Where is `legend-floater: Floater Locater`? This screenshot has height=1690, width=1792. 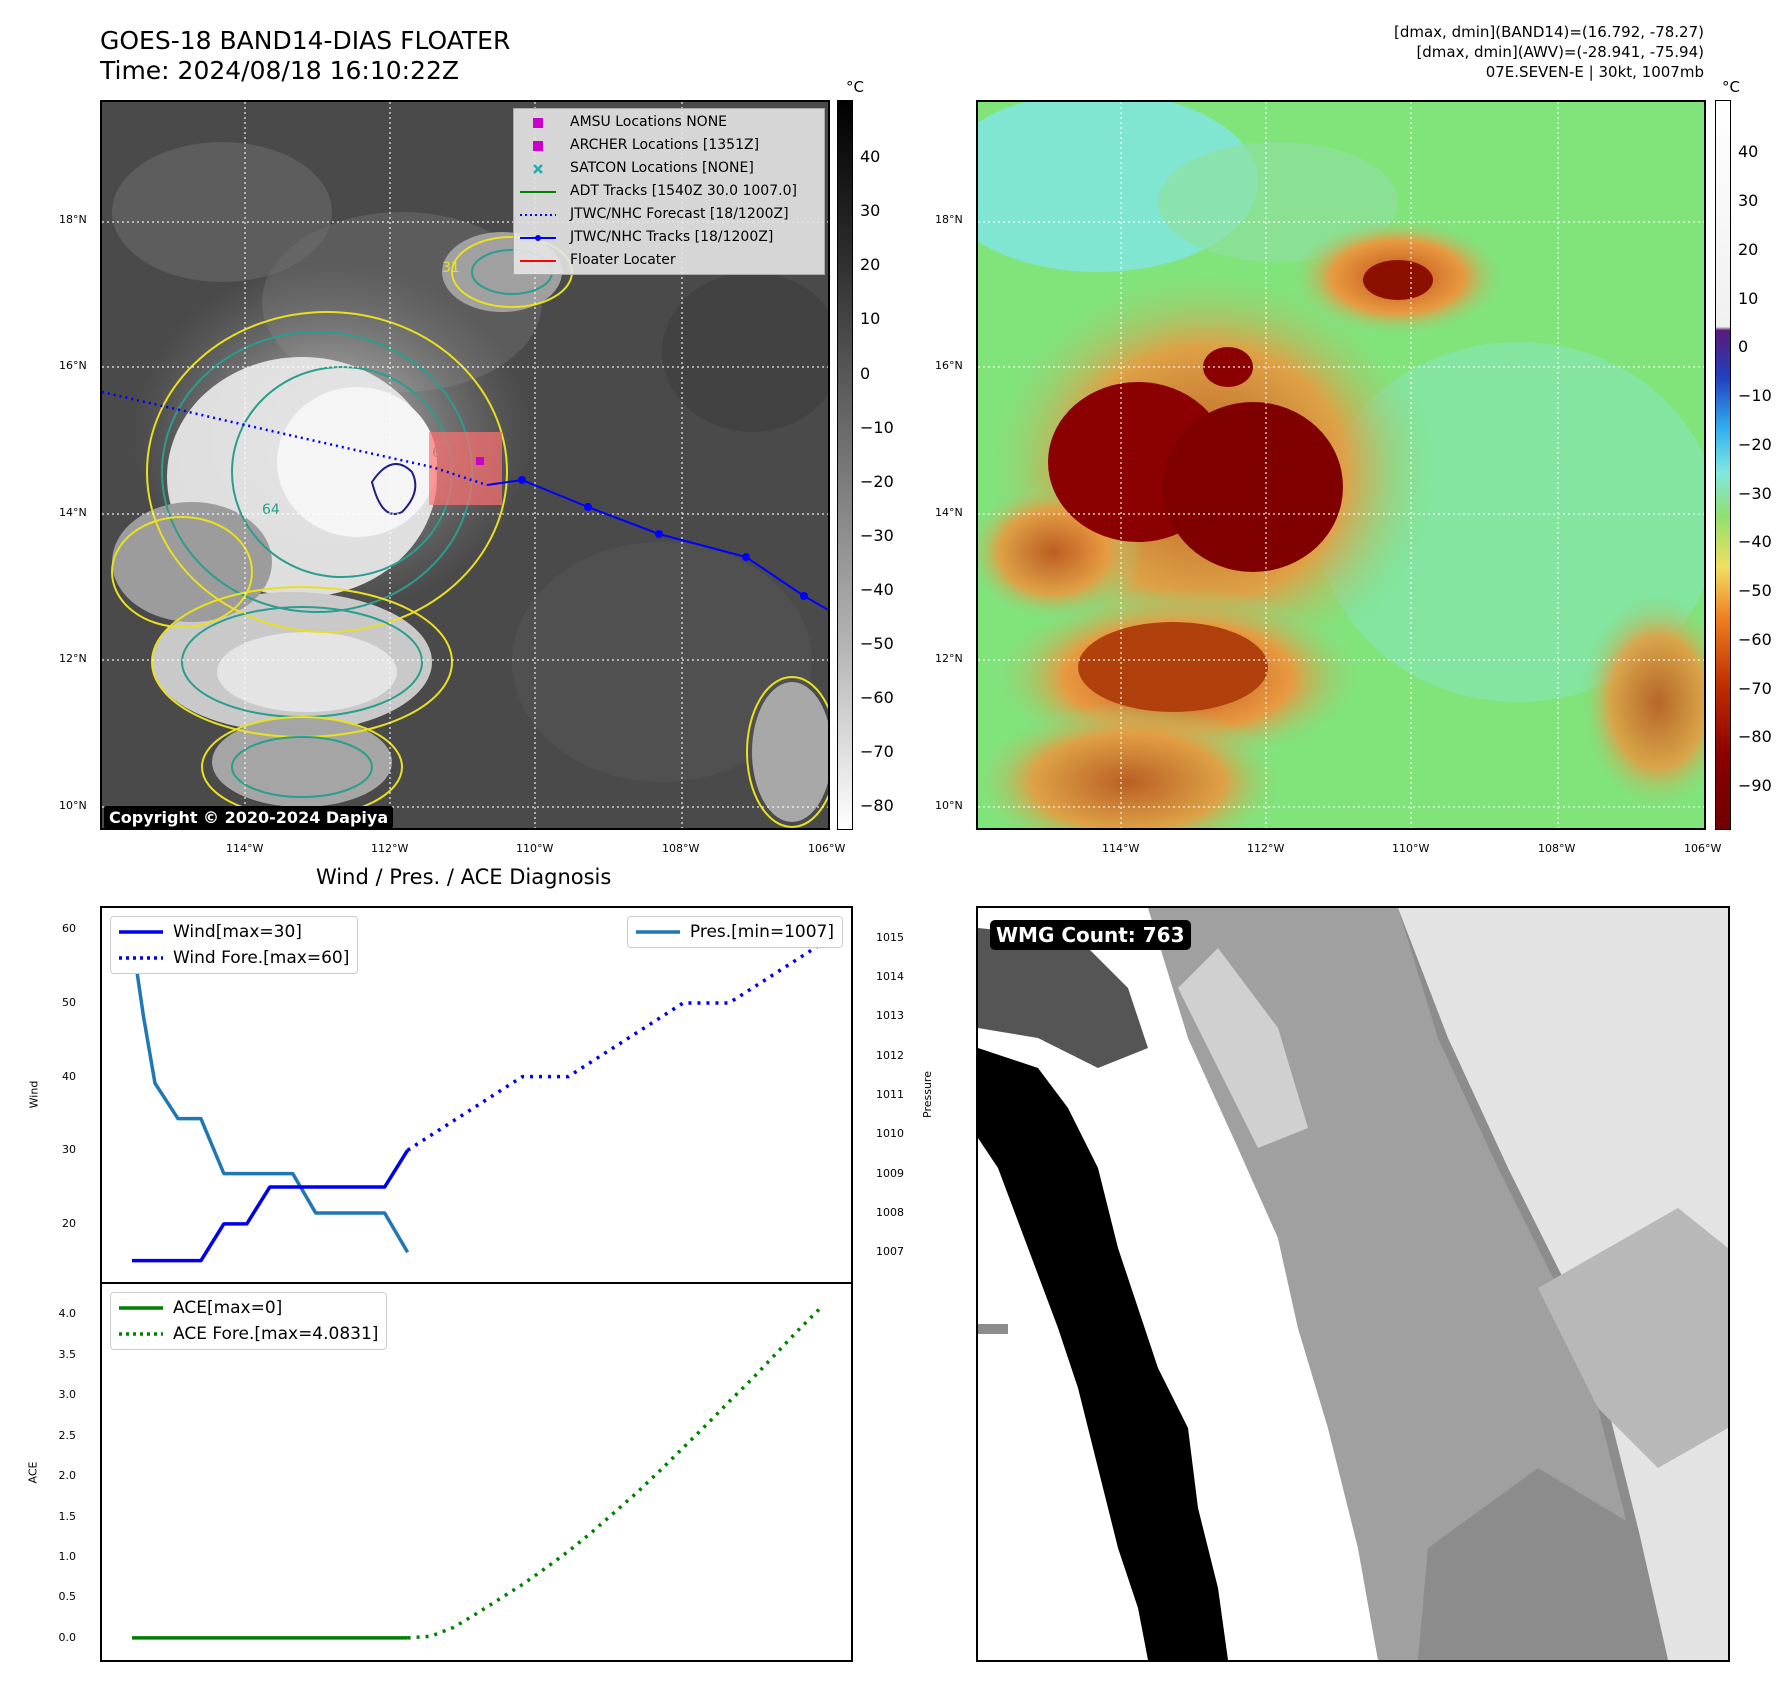 legend-floater: Floater Locater is located at coordinates (598, 260).